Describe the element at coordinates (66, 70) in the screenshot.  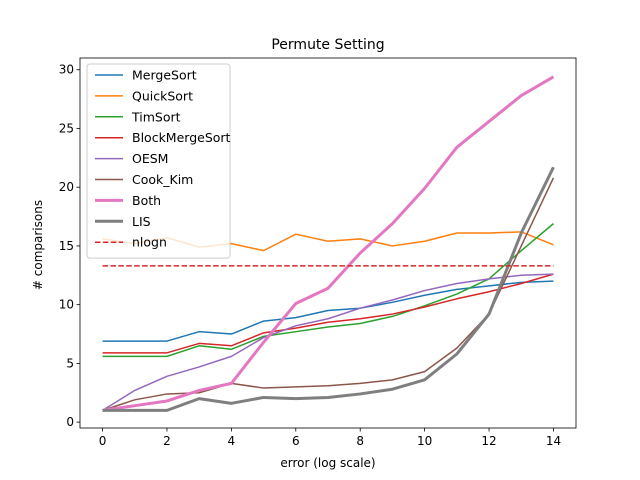
I see `y-tick-label: 30` at that location.